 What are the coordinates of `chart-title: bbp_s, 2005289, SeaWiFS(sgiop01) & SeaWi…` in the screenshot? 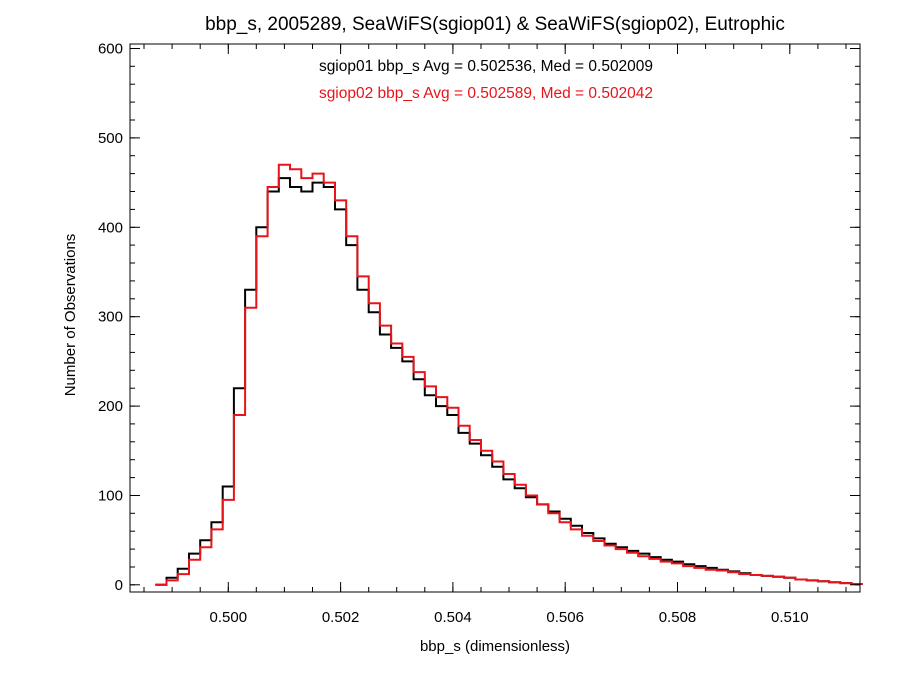 It's located at (495, 24).